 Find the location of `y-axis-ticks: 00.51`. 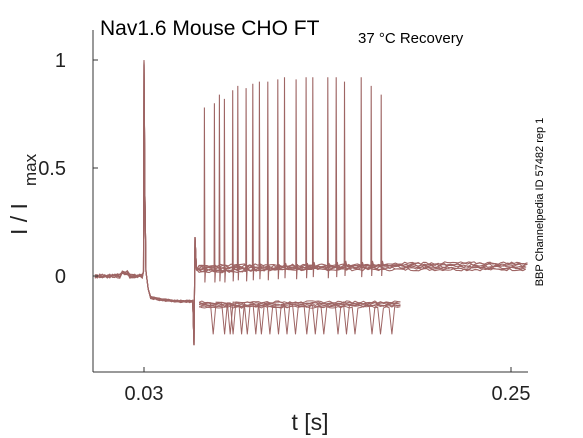

y-axis-ticks: 00.51 is located at coordinates (68, 169).